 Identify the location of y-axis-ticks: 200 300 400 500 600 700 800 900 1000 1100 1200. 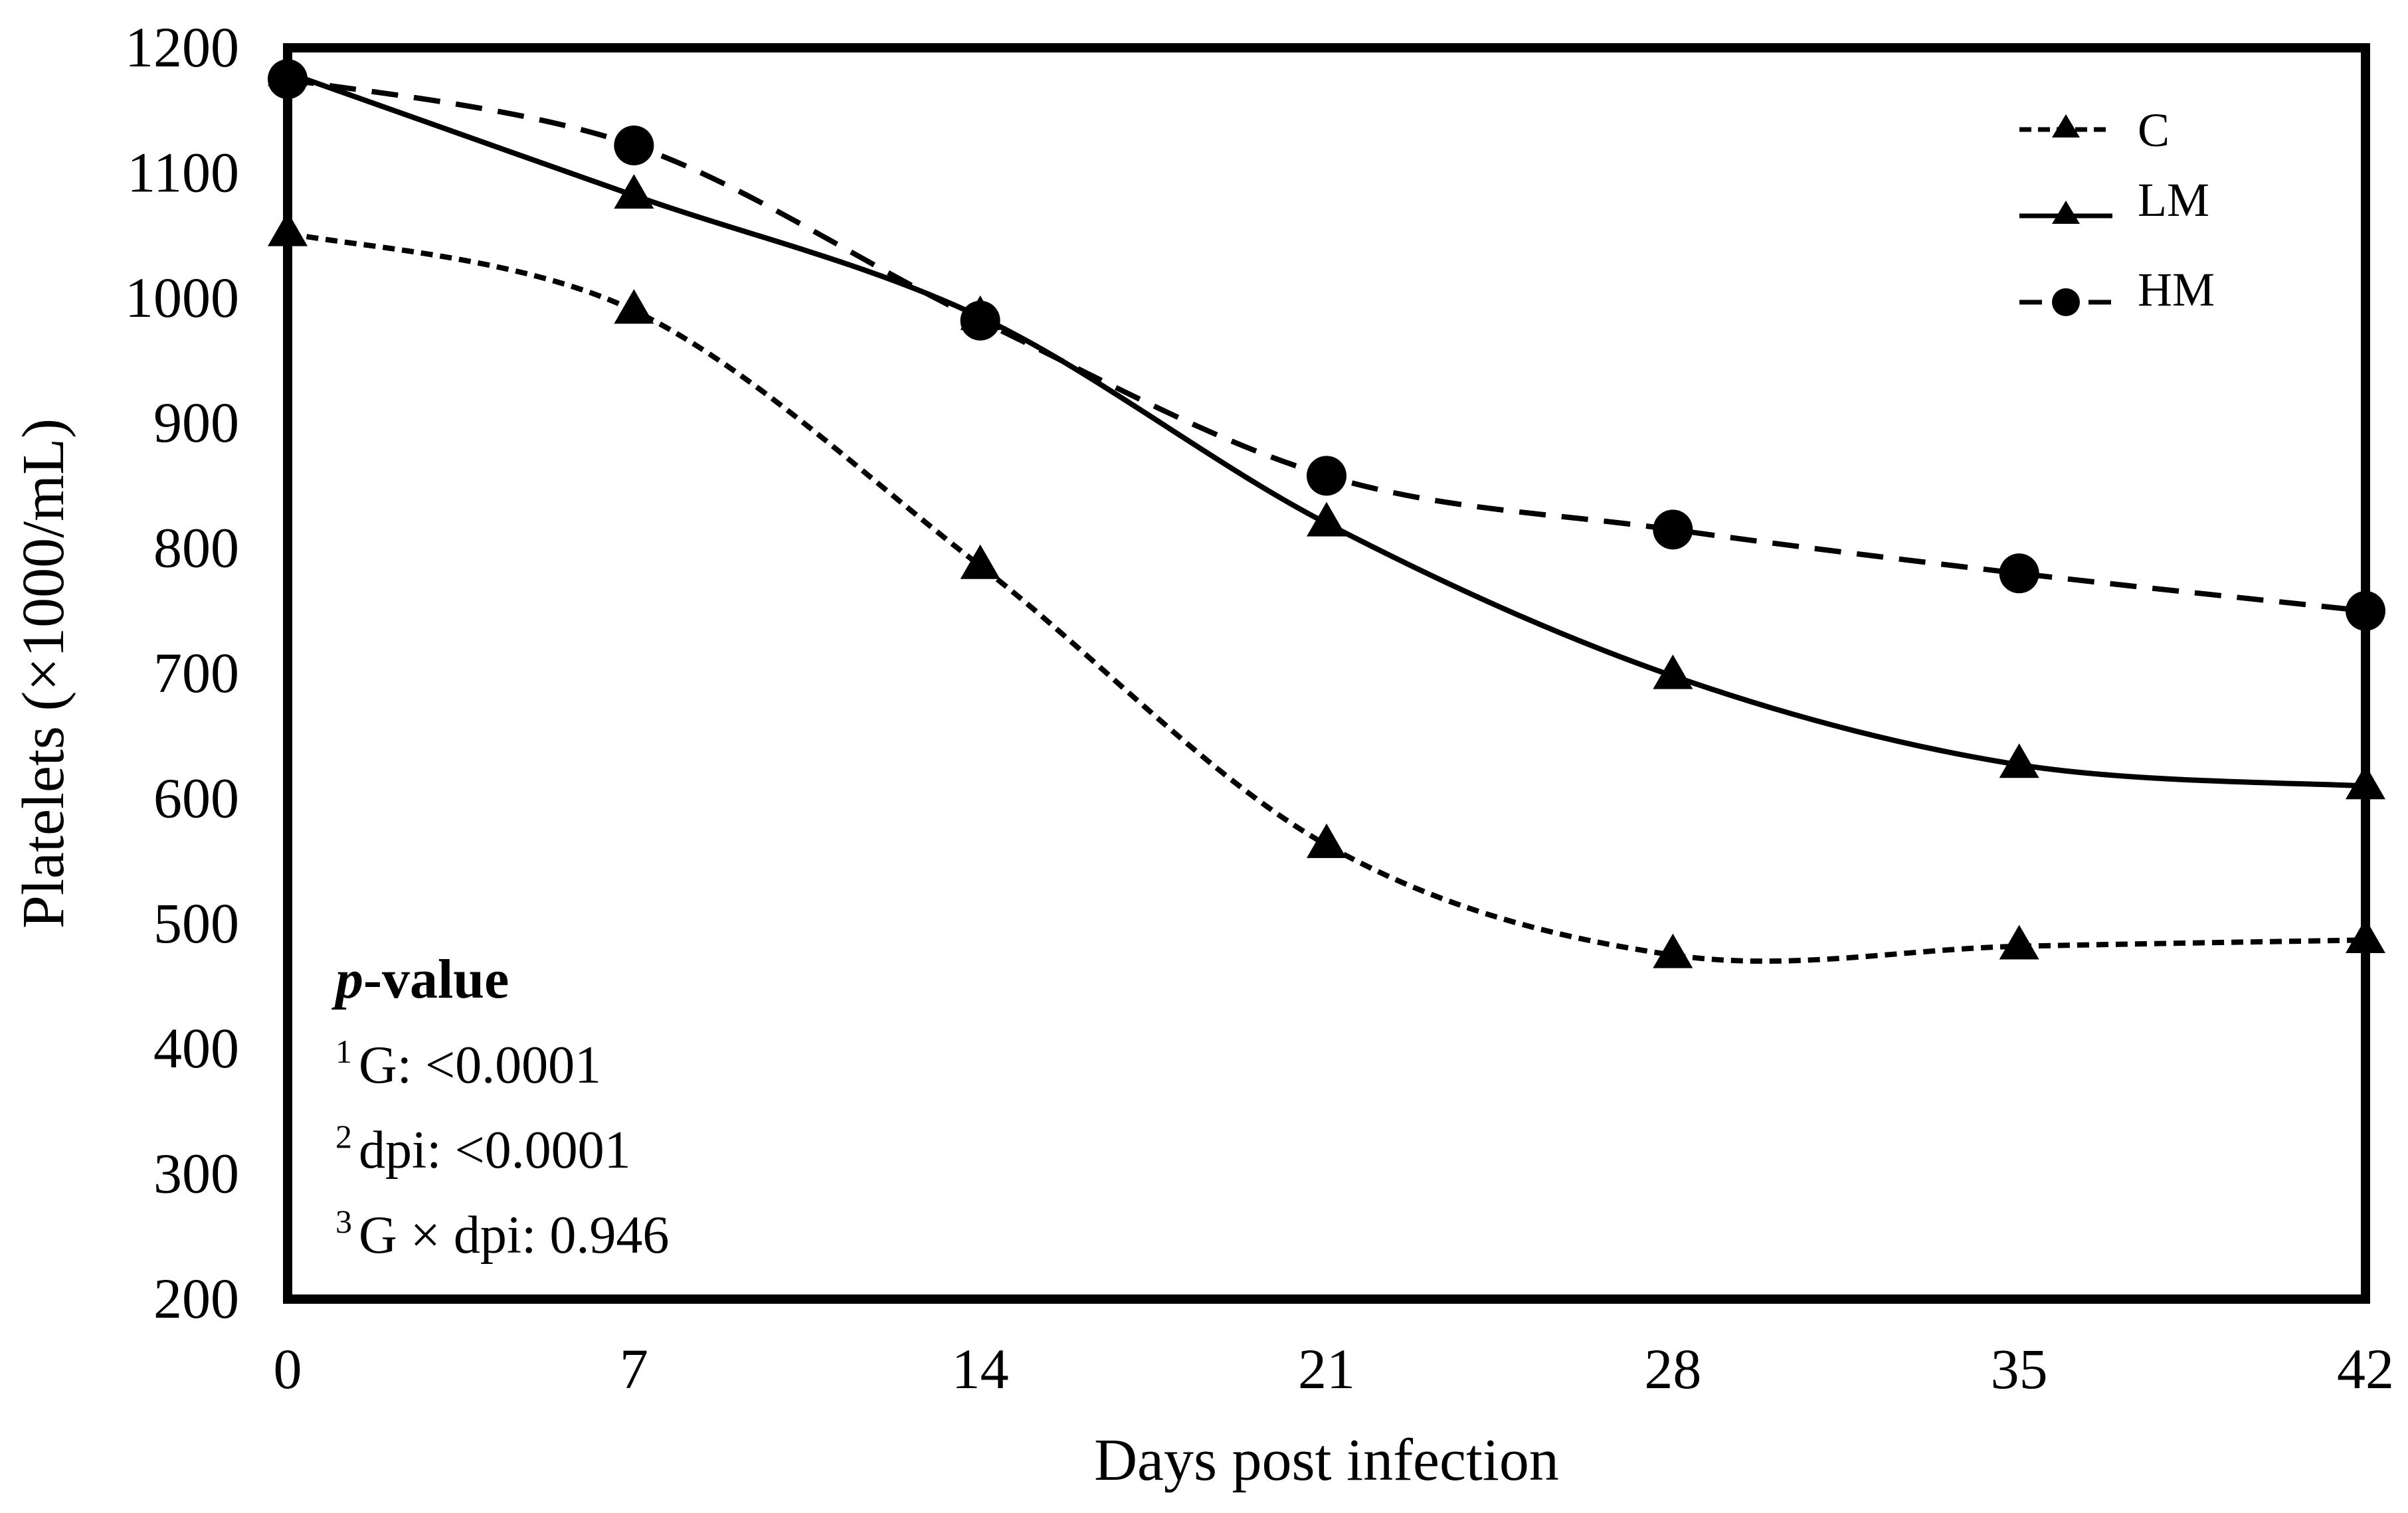
(182, 672).